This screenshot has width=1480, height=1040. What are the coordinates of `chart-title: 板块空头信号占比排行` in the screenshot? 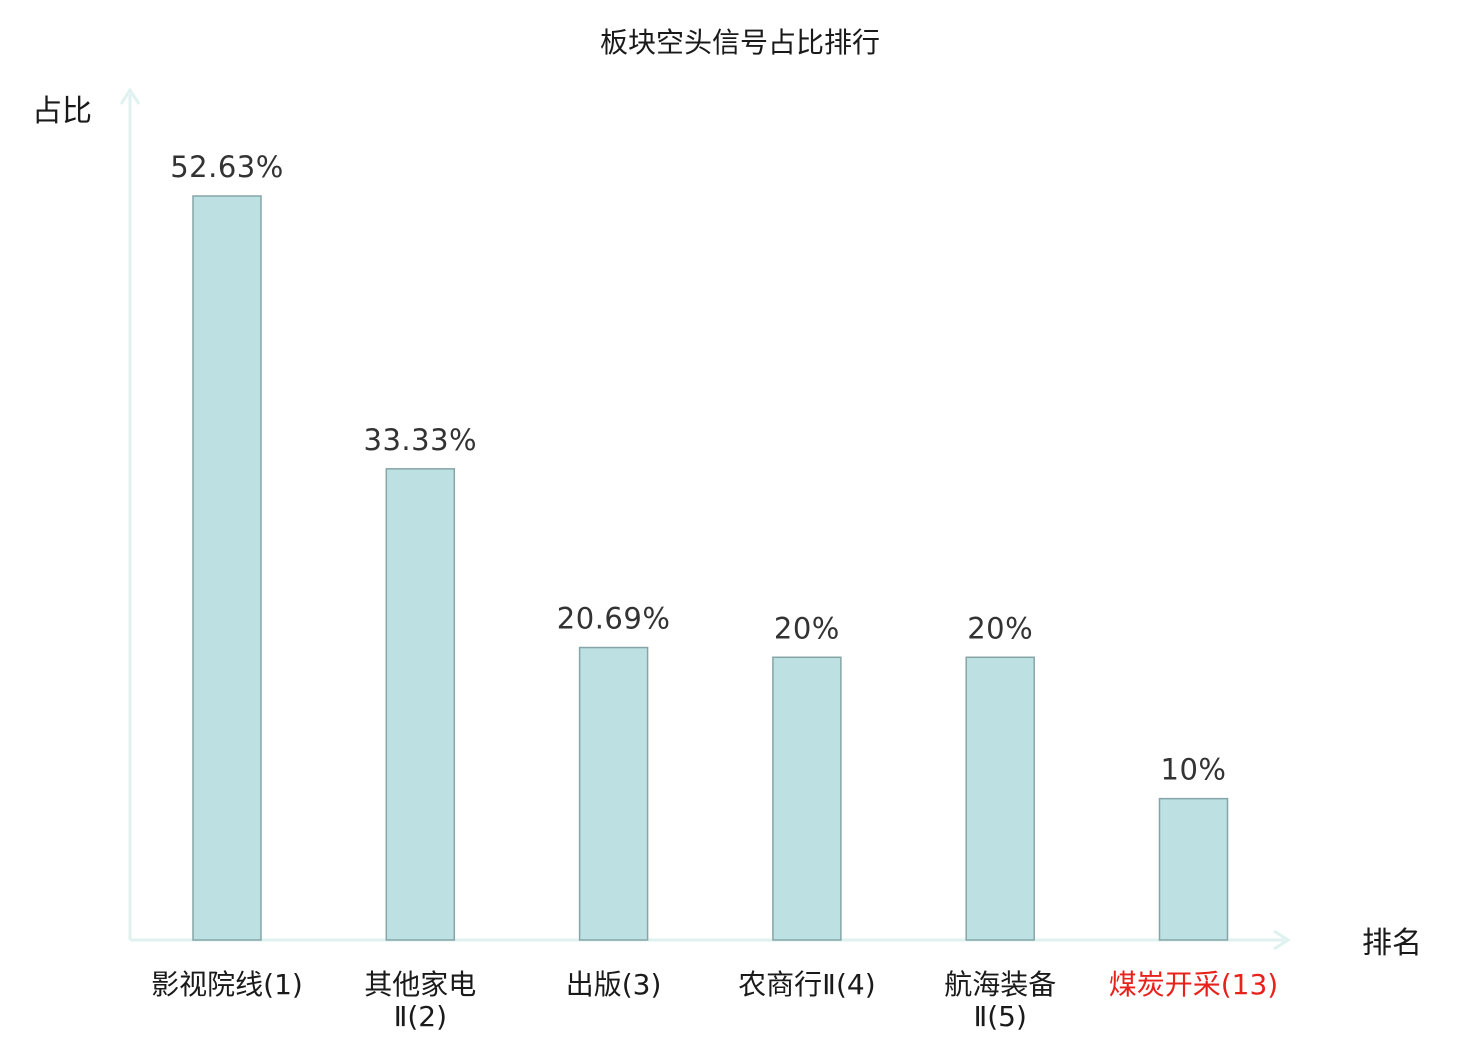 It's located at (740, 42).